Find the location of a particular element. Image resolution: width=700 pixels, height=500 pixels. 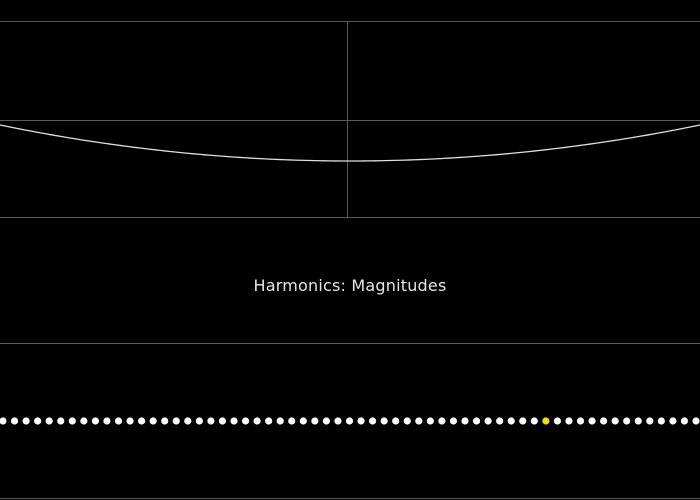

harmonic-dots is located at coordinates (350, 421).